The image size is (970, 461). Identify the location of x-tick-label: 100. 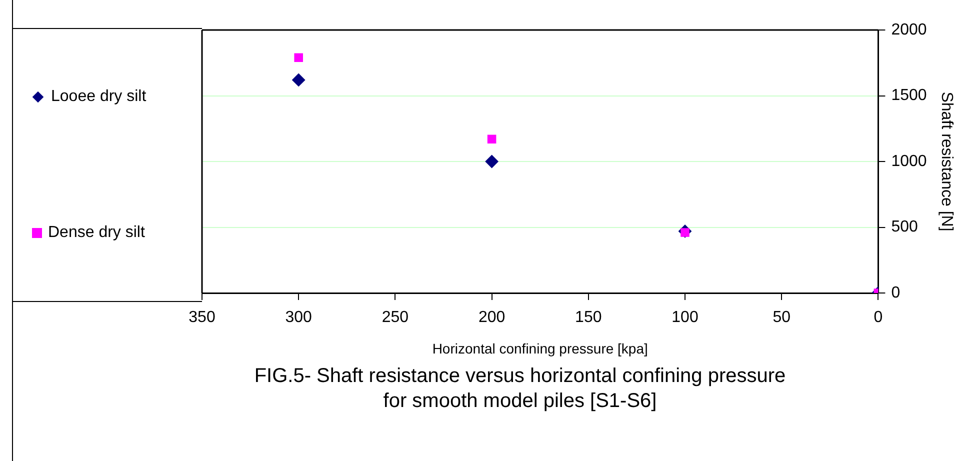
(685, 317).